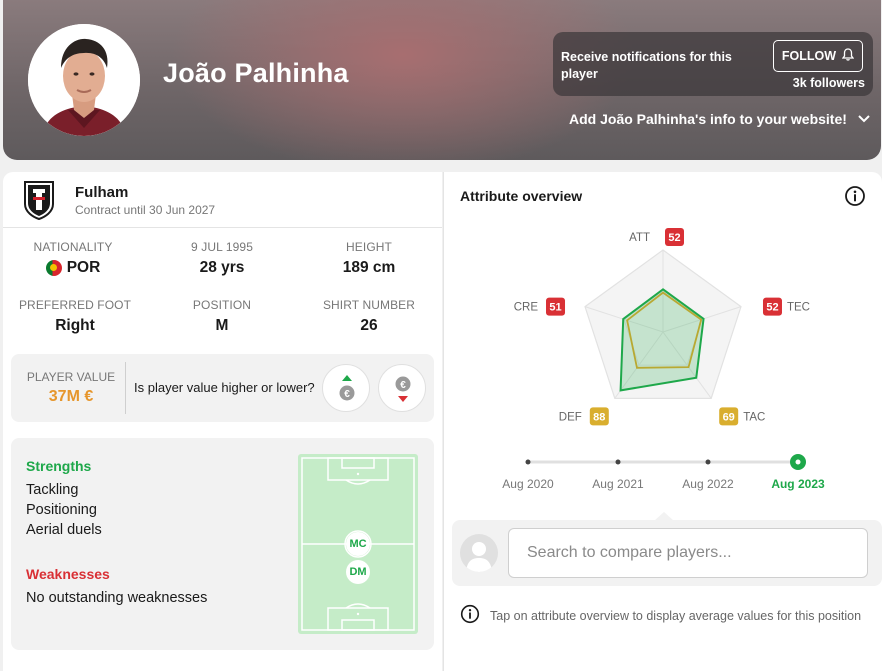  Describe the element at coordinates (117, 598) in the screenshot. I see `weakness-item: No outstanding weaknesses` at that location.